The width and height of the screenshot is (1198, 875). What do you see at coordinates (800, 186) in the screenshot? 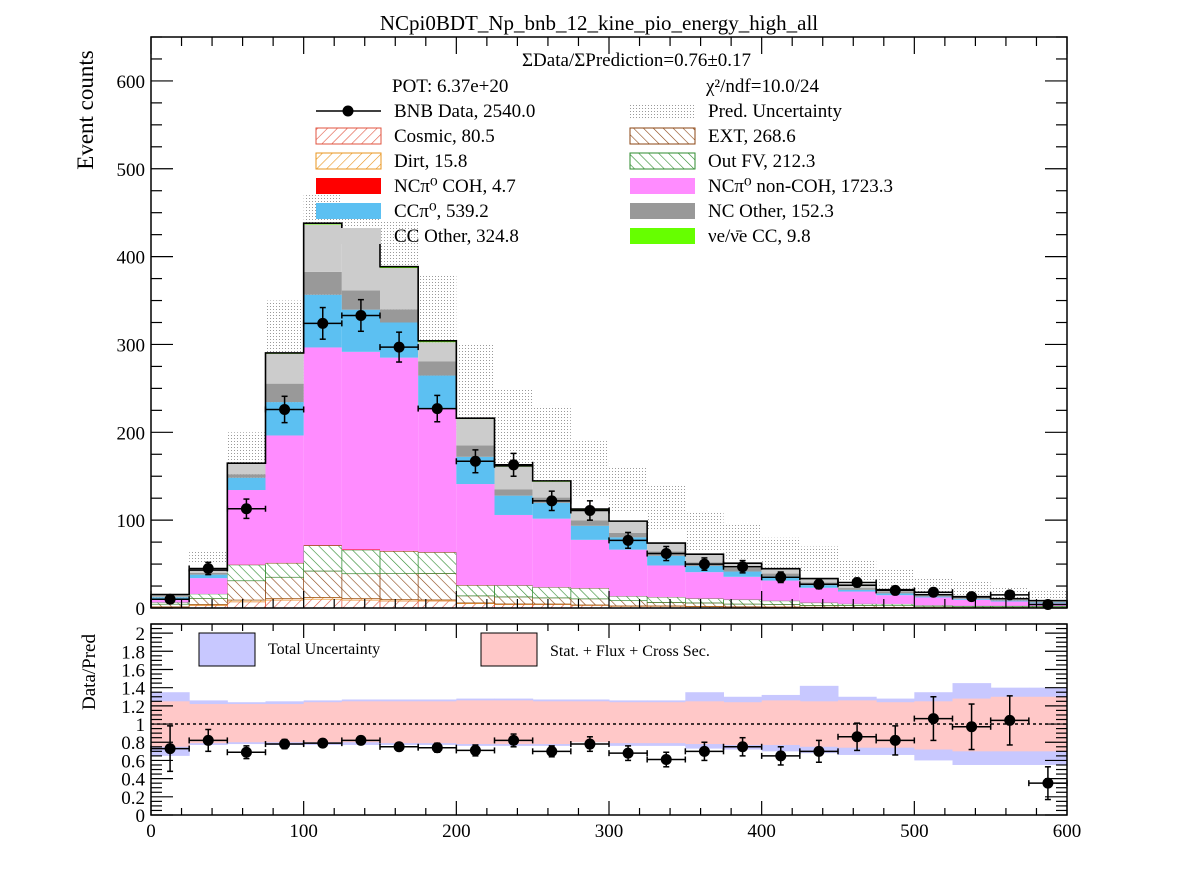
I see `legend-label-right-3: NCπ⁰ non-COH, 1723.3` at bounding box center [800, 186].